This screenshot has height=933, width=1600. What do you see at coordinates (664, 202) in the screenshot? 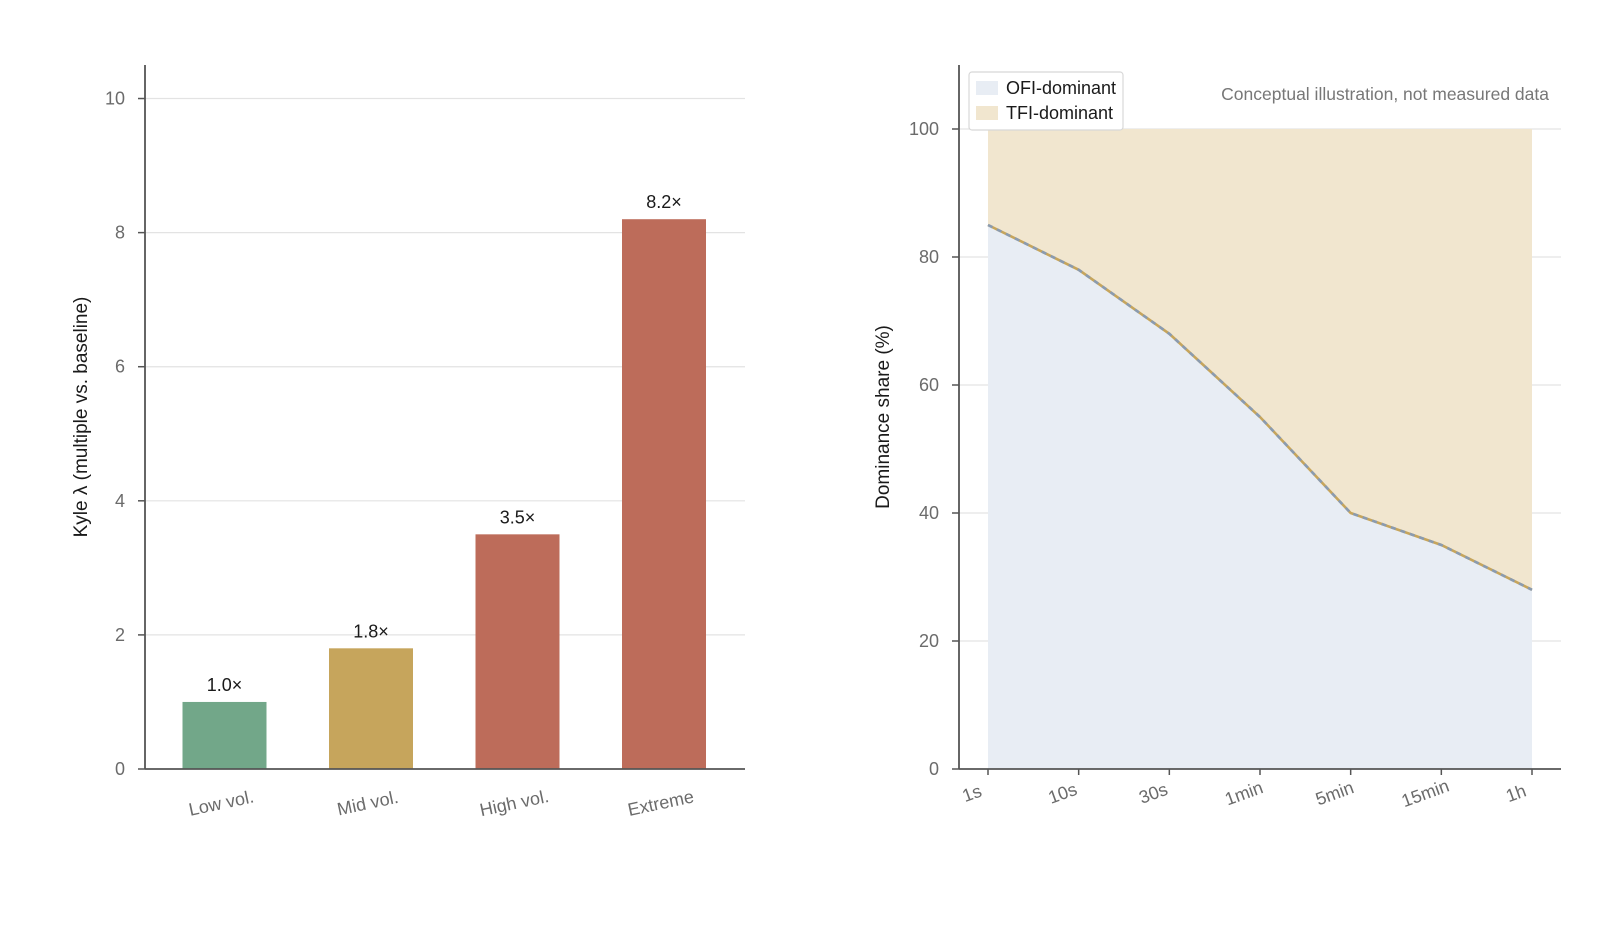
I see `bar-value-label: 8.2×` at bounding box center [664, 202].